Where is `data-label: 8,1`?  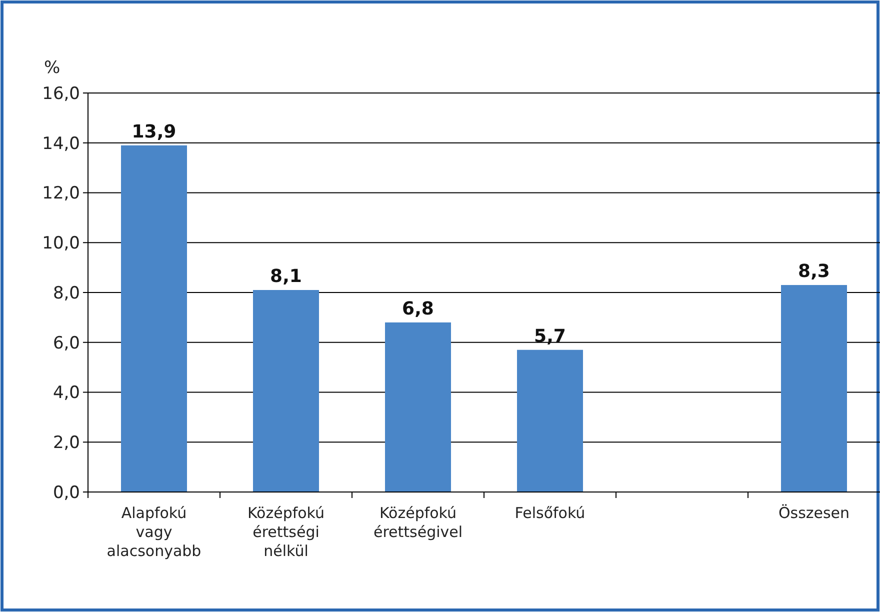
data-label: 8,1 is located at coordinates (286, 277).